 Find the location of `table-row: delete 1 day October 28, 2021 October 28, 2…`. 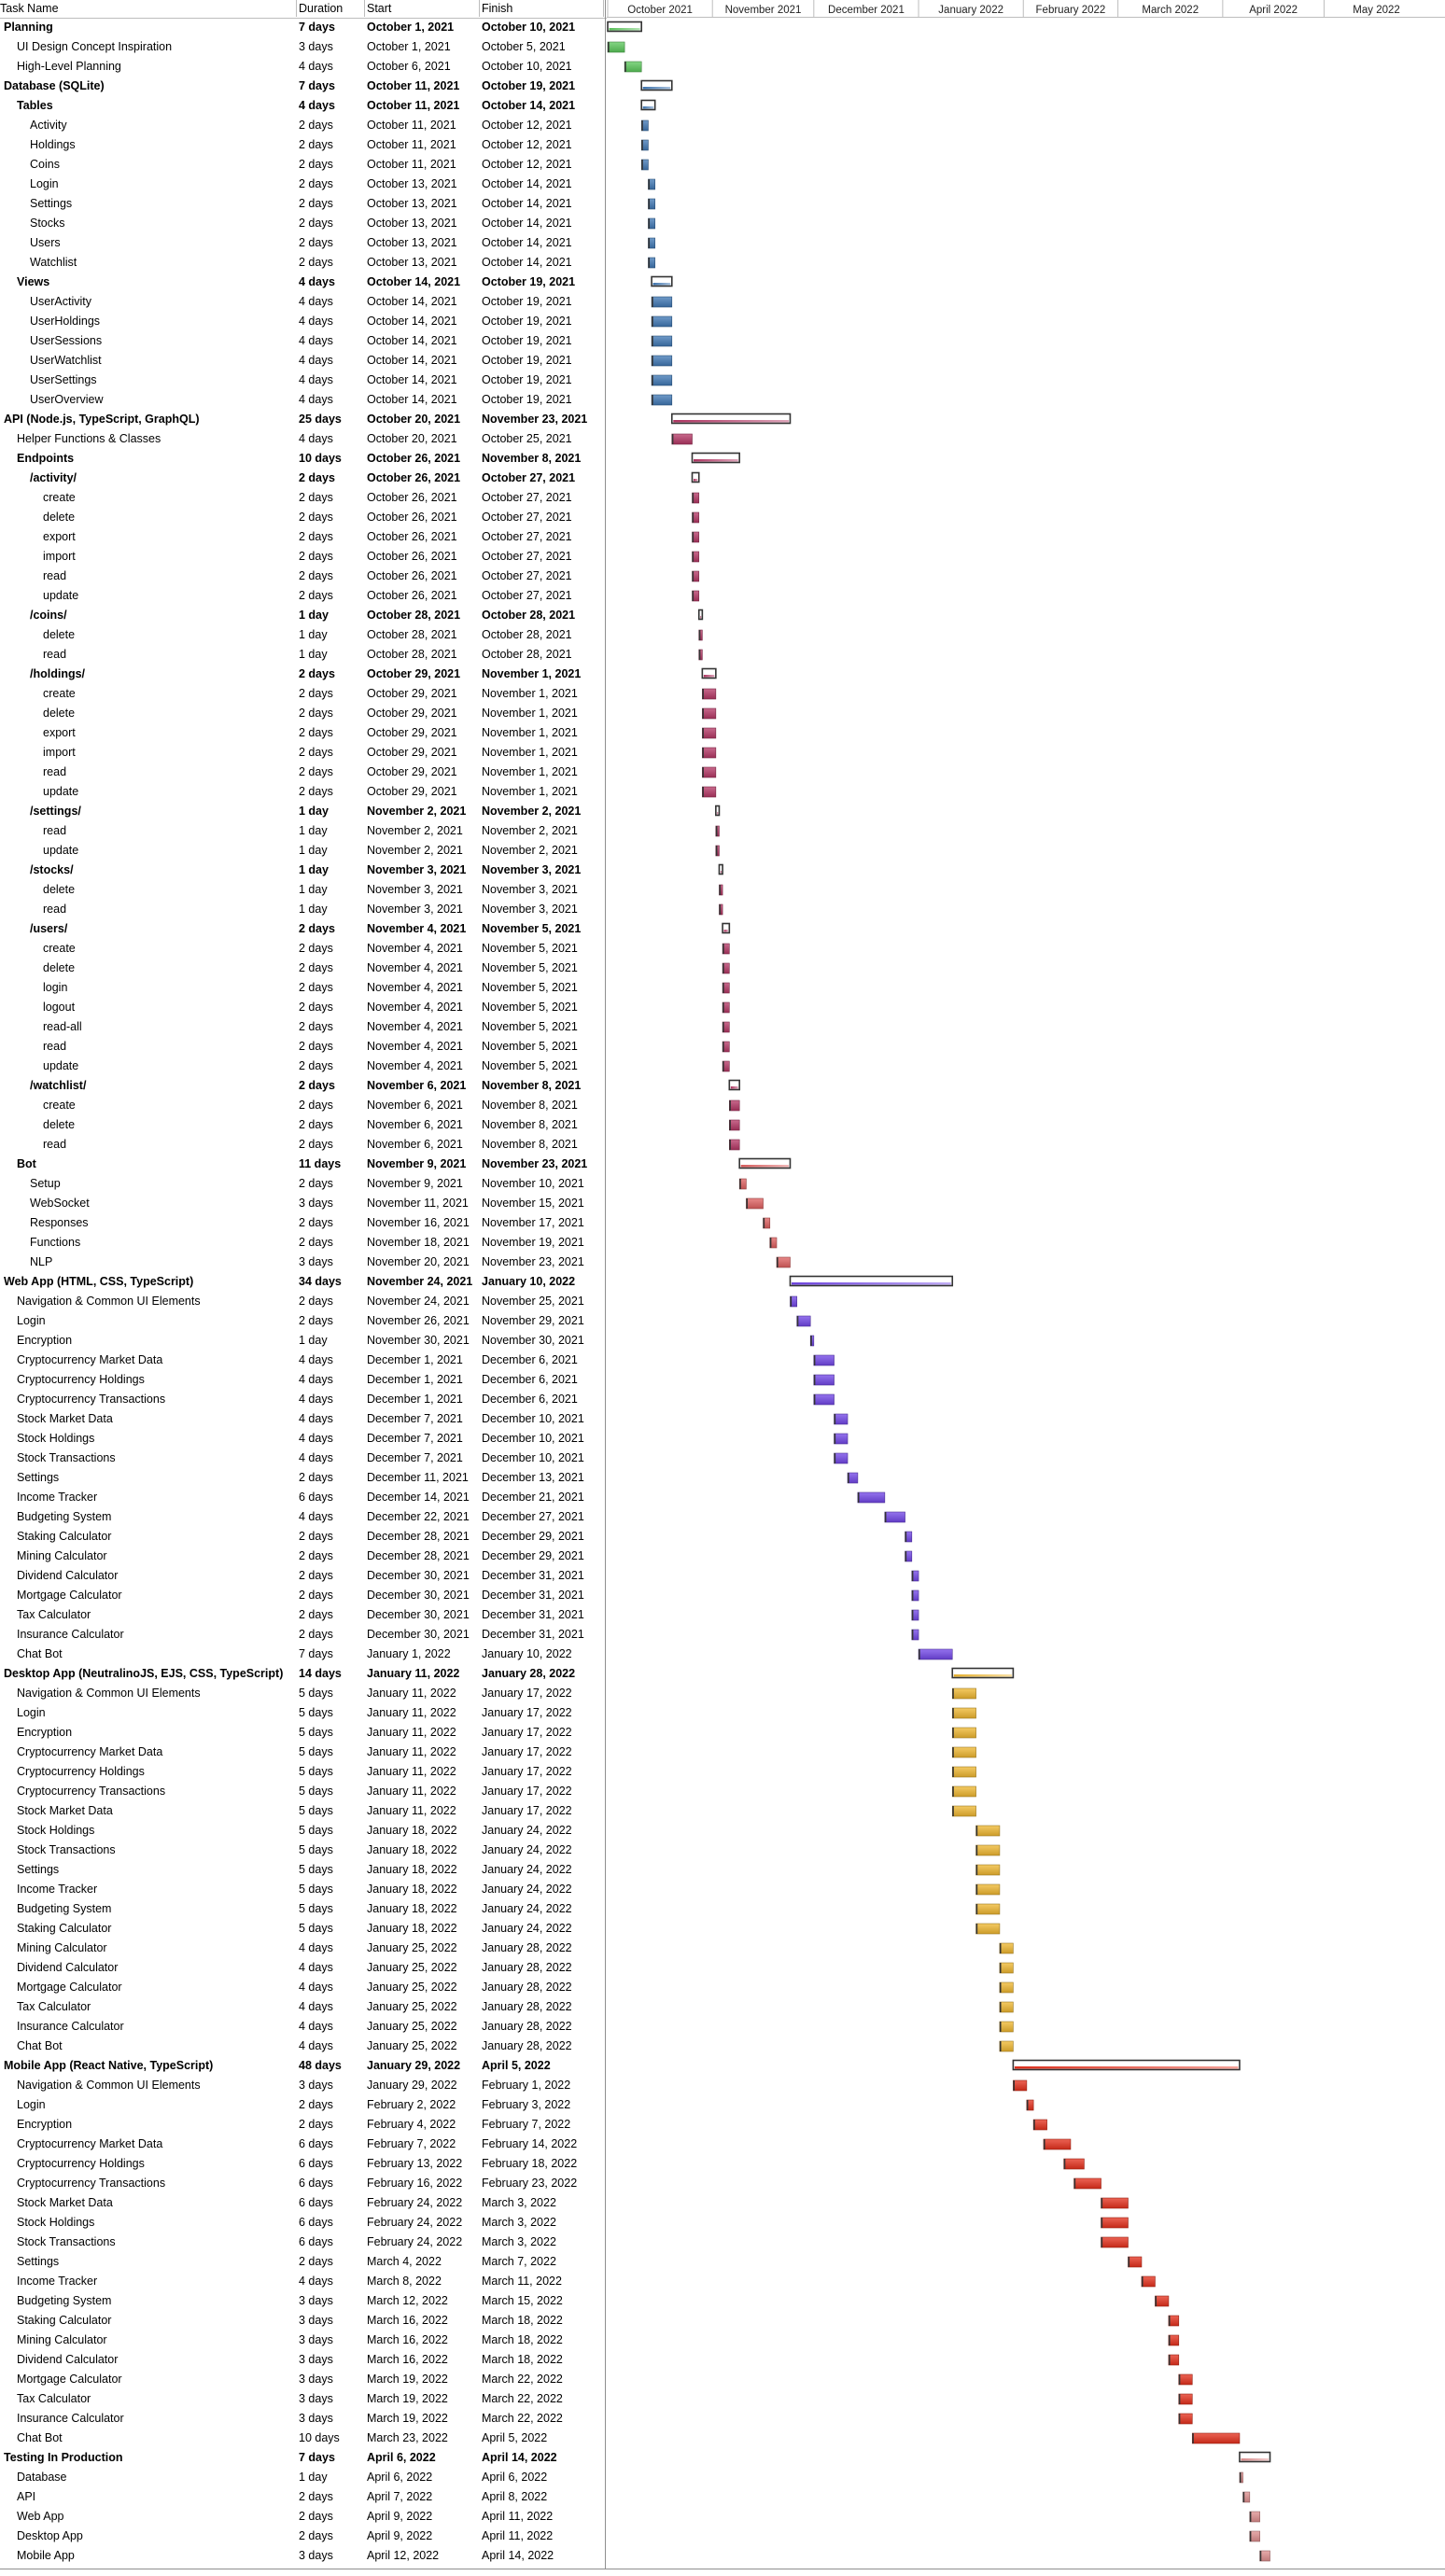

table-row: delete 1 day October 28, 2021 October 28, 2… is located at coordinates (303, 635).